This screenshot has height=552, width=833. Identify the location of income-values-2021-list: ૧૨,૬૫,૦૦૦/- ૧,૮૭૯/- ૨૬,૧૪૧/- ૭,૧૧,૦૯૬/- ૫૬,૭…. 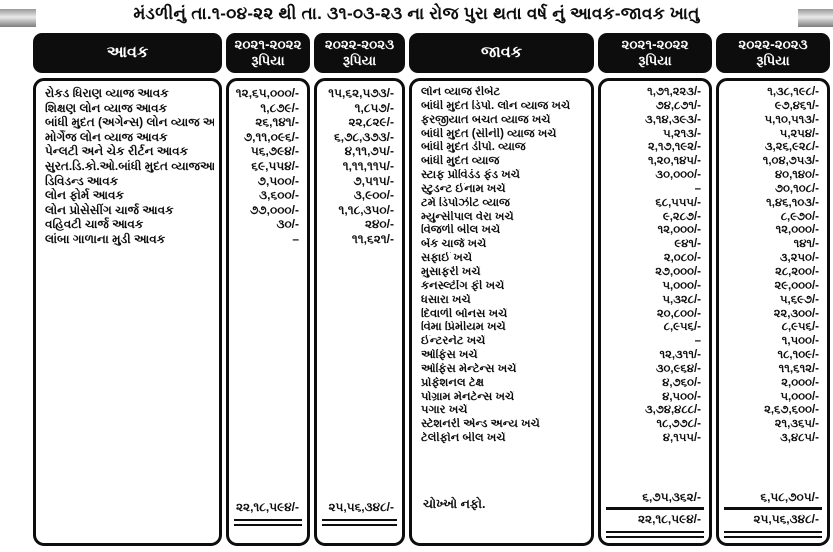
(268, 166).